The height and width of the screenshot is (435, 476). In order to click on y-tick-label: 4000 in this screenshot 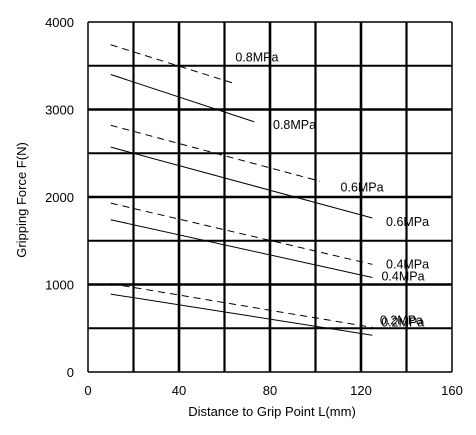, I will do `click(59, 22)`.